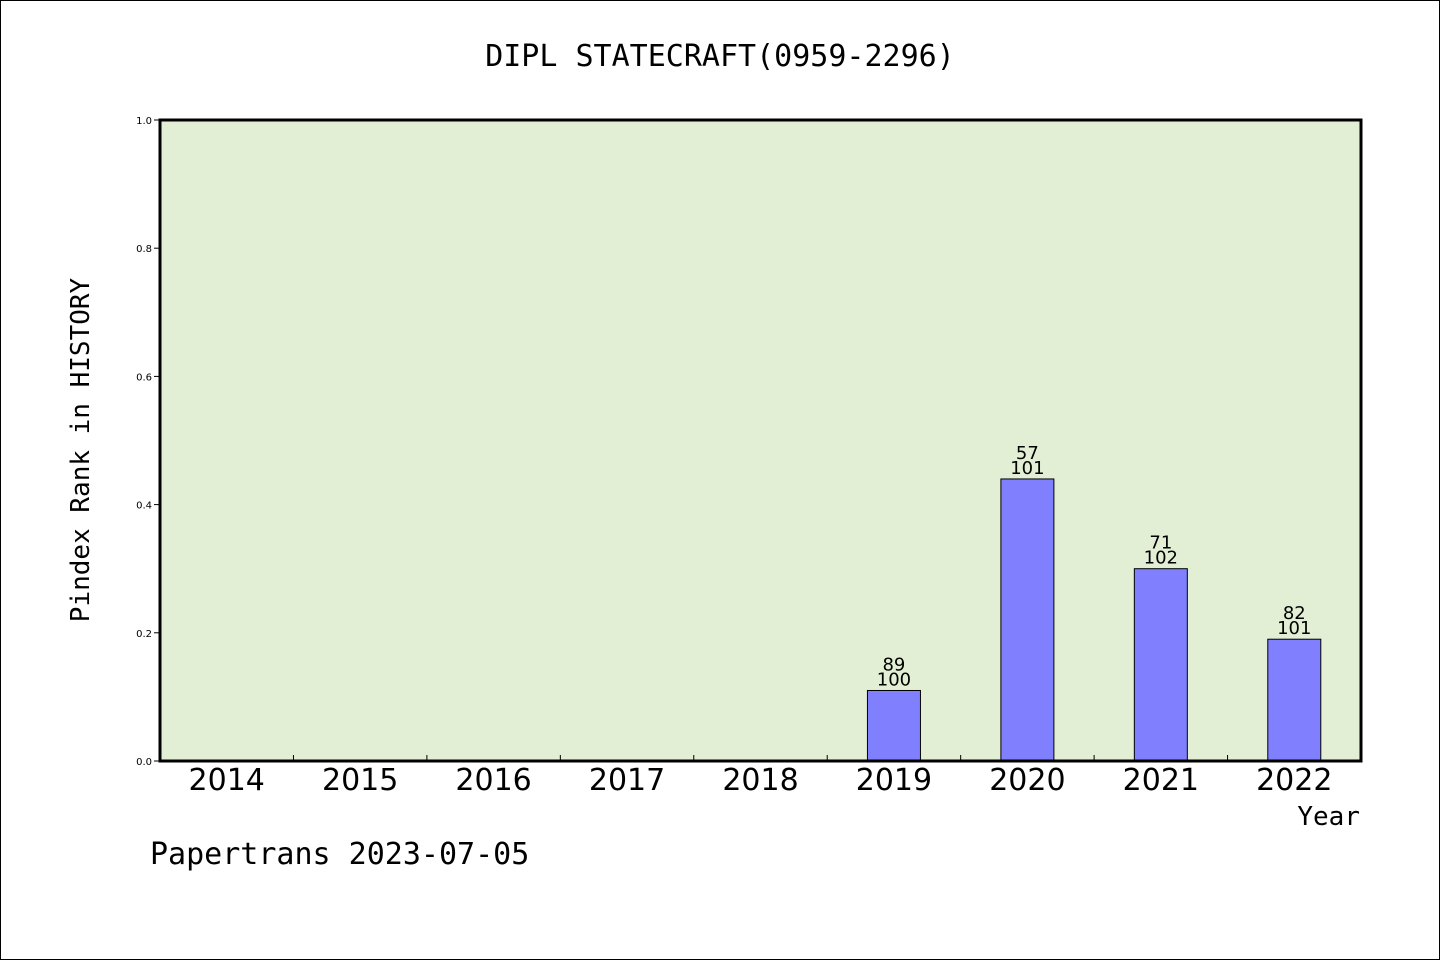 The width and height of the screenshot is (1440, 960). What do you see at coordinates (1161, 558) in the screenshot?
I see `bar-total-label: 102` at bounding box center [1161, 558].